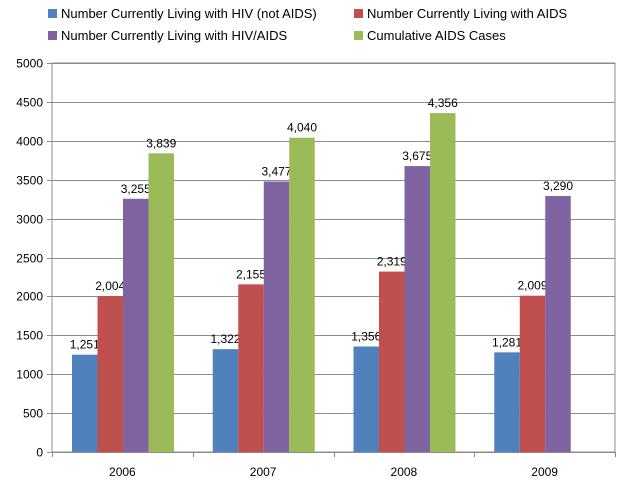  What do you see at coordinates (404, 472) in the screenshot?
I see `x-tick-label: 2008` at bounding box center [404, 472].